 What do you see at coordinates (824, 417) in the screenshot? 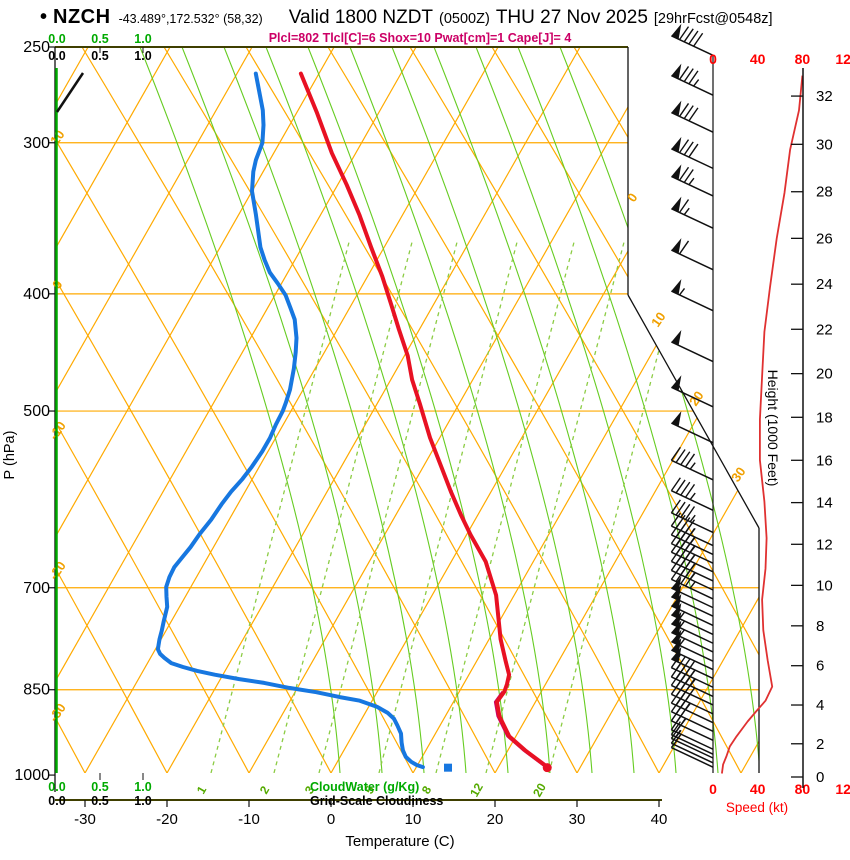
I see `svg-text: 18` at bounding box center [824, 417].